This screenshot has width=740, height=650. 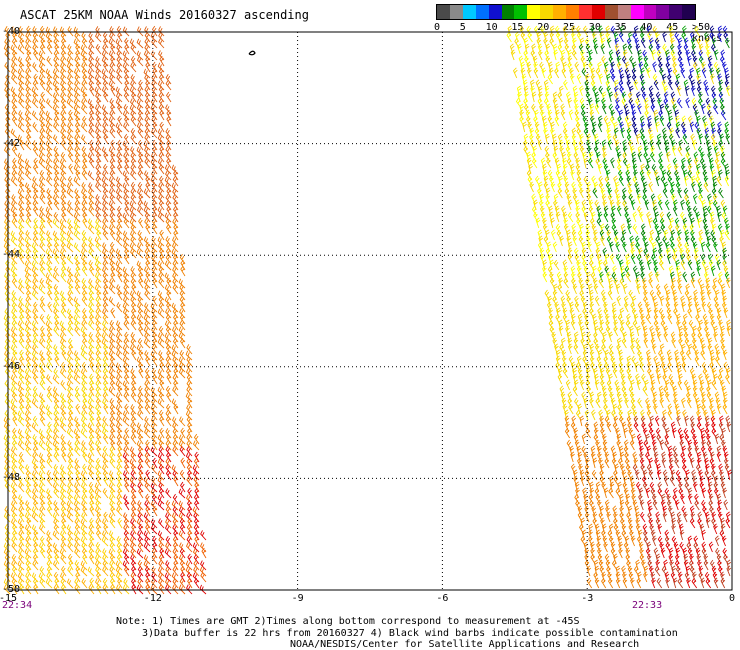 What do you see at coordinates (11, 478) in the screenshot?
I see `y-tick-label: -48` at bounding box center [11, 478].